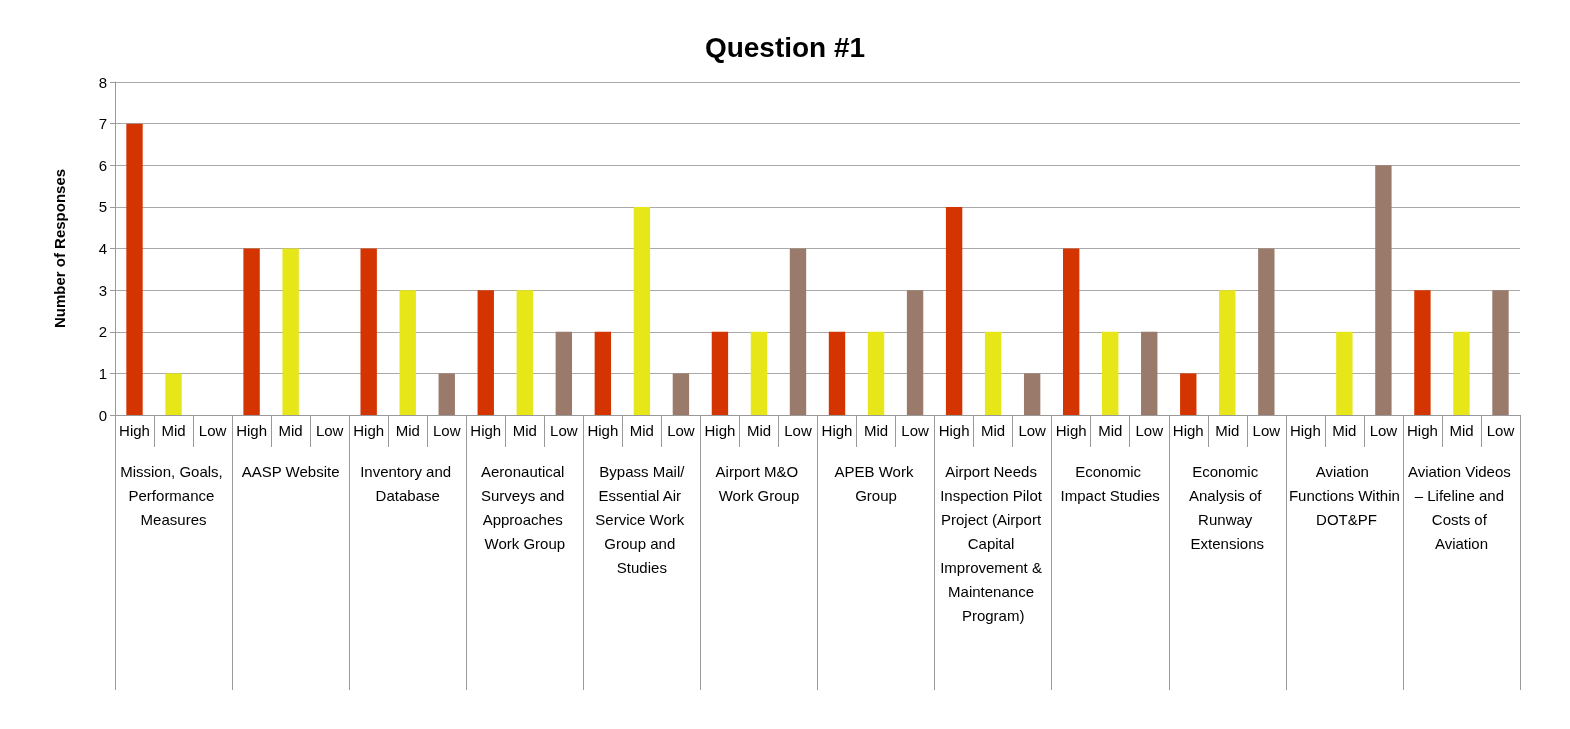  What do you see at coordinates (102, 248) in the screenshot?
I see `y-tick-label: 4` at bounding box center [102, 248].